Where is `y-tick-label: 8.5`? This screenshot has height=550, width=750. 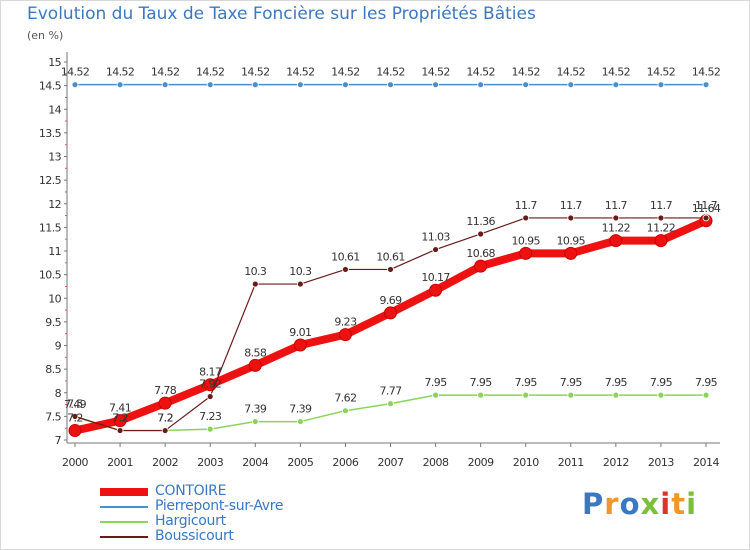 y-tick-label: 8.5 is located at coordinates (53, 369).